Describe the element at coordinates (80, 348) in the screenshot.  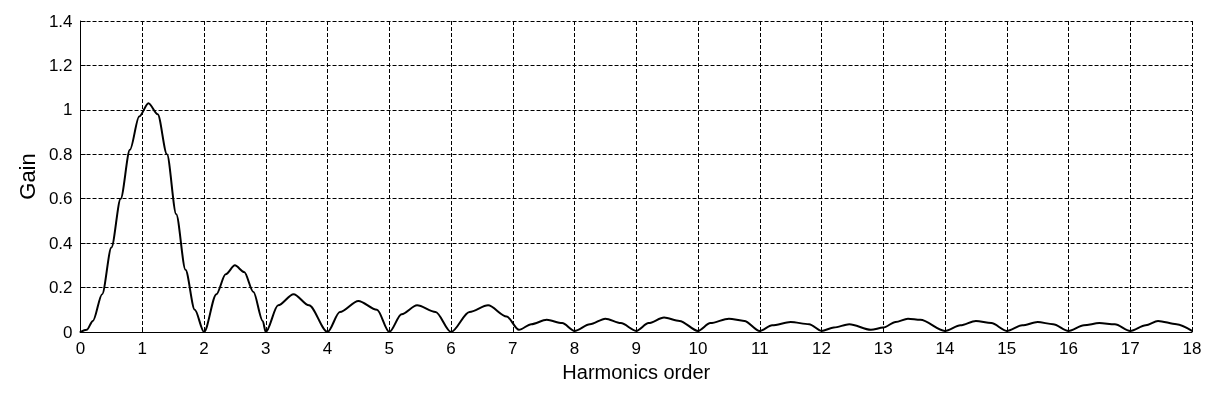
I see `x-tick-label: 0` at that location.